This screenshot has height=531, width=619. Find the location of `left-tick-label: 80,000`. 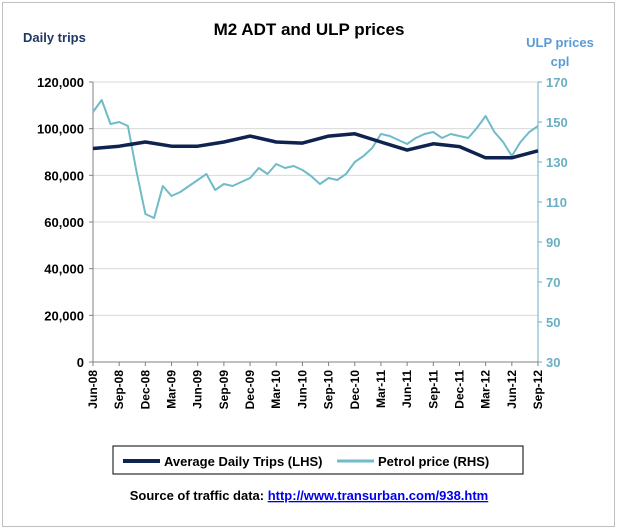

left-tick-label: 80,000 is located at coordinates (64, 175).